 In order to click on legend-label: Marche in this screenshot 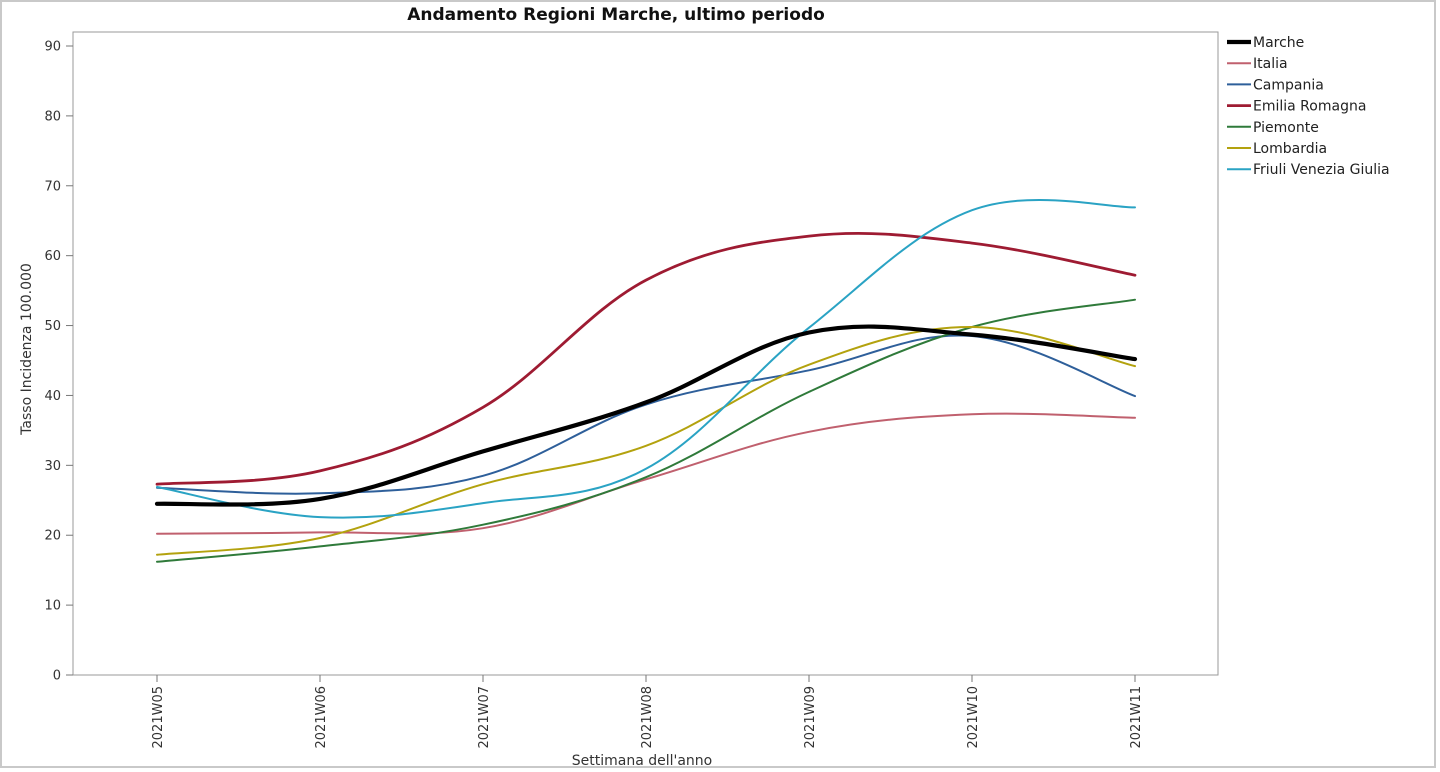, I will do `click(1278, 43)`.